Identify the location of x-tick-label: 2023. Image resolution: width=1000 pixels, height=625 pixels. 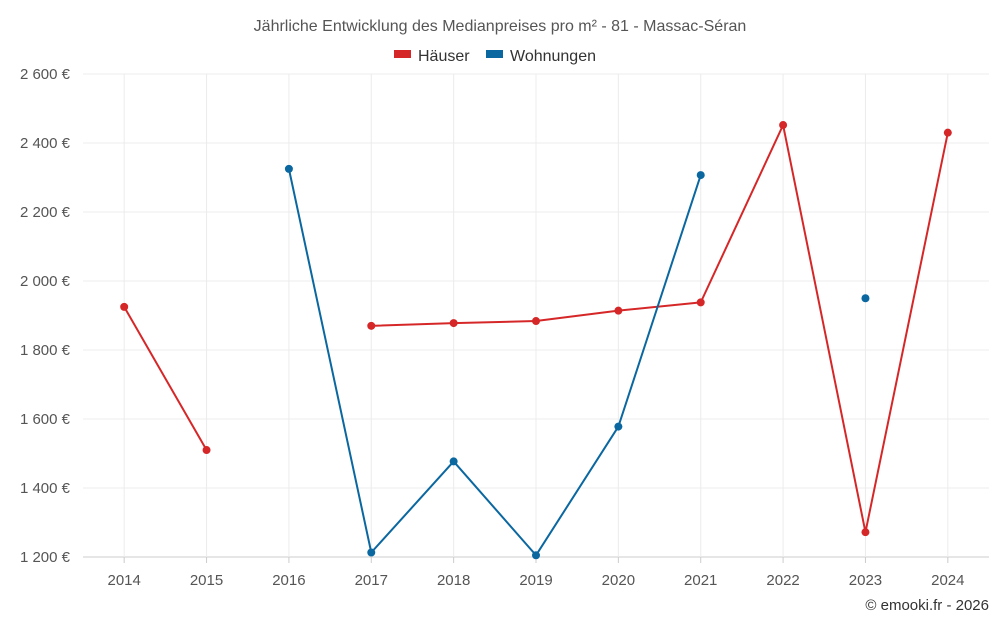
(865, 580).